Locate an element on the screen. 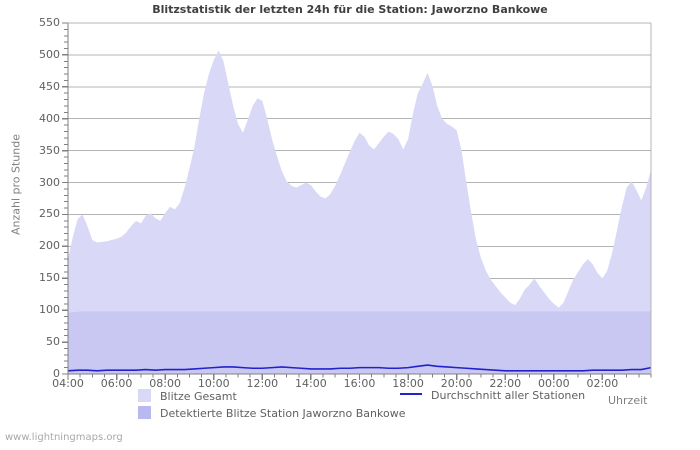 The image size is (700, 450). x-tick-label: 18:00 is located at coordinates (408, 383).